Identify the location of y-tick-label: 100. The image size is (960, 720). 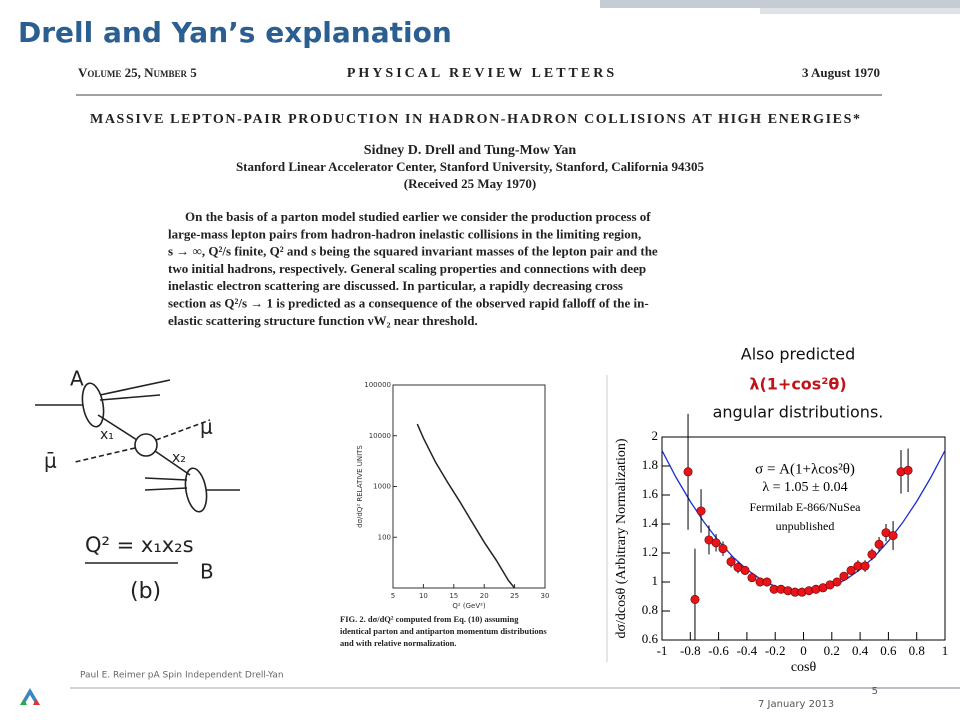
(384, 537).